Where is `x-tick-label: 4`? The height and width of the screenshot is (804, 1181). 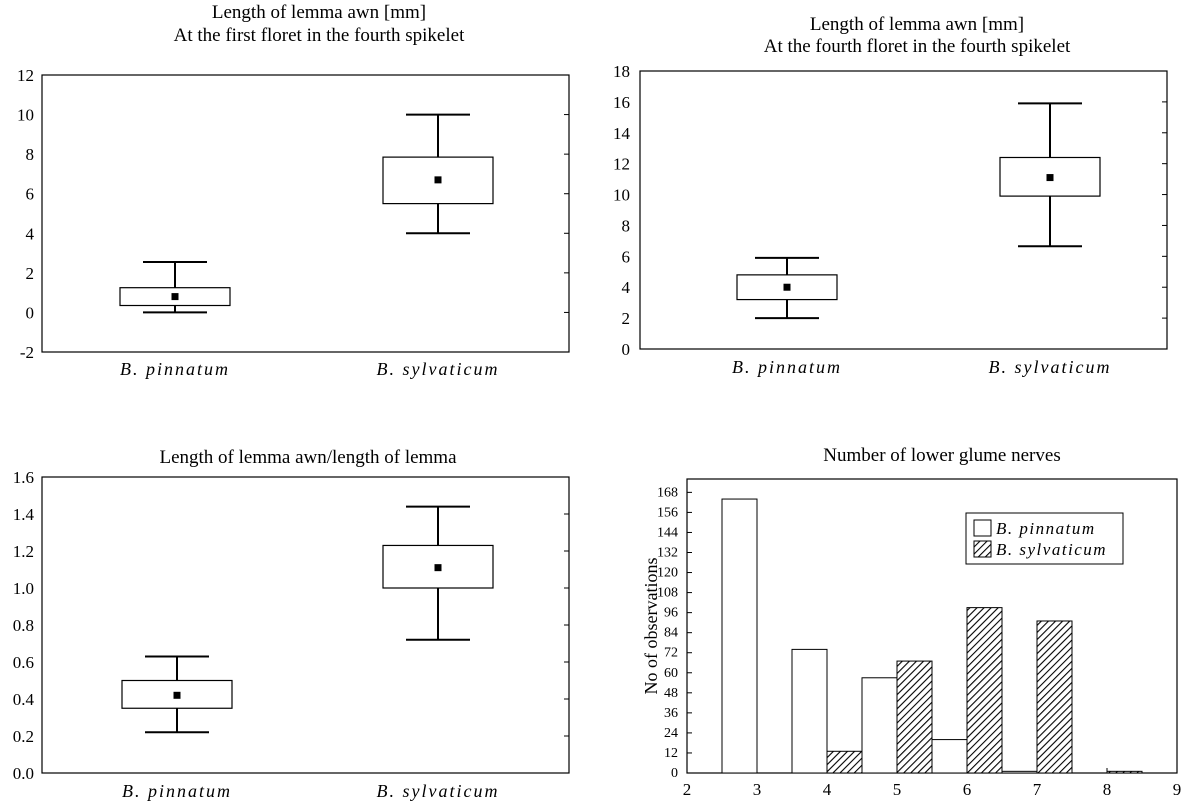
x-tick-label: 4 is located at coordinates (827, 789).